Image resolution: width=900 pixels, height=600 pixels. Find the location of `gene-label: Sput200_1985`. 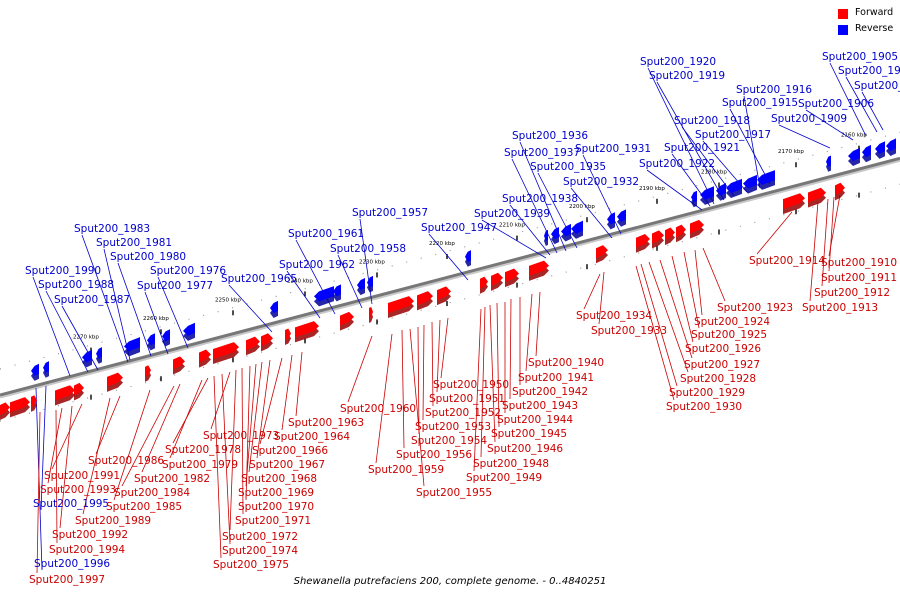

gene-label: Sput200_1985 is located at coordinates (144, 507).